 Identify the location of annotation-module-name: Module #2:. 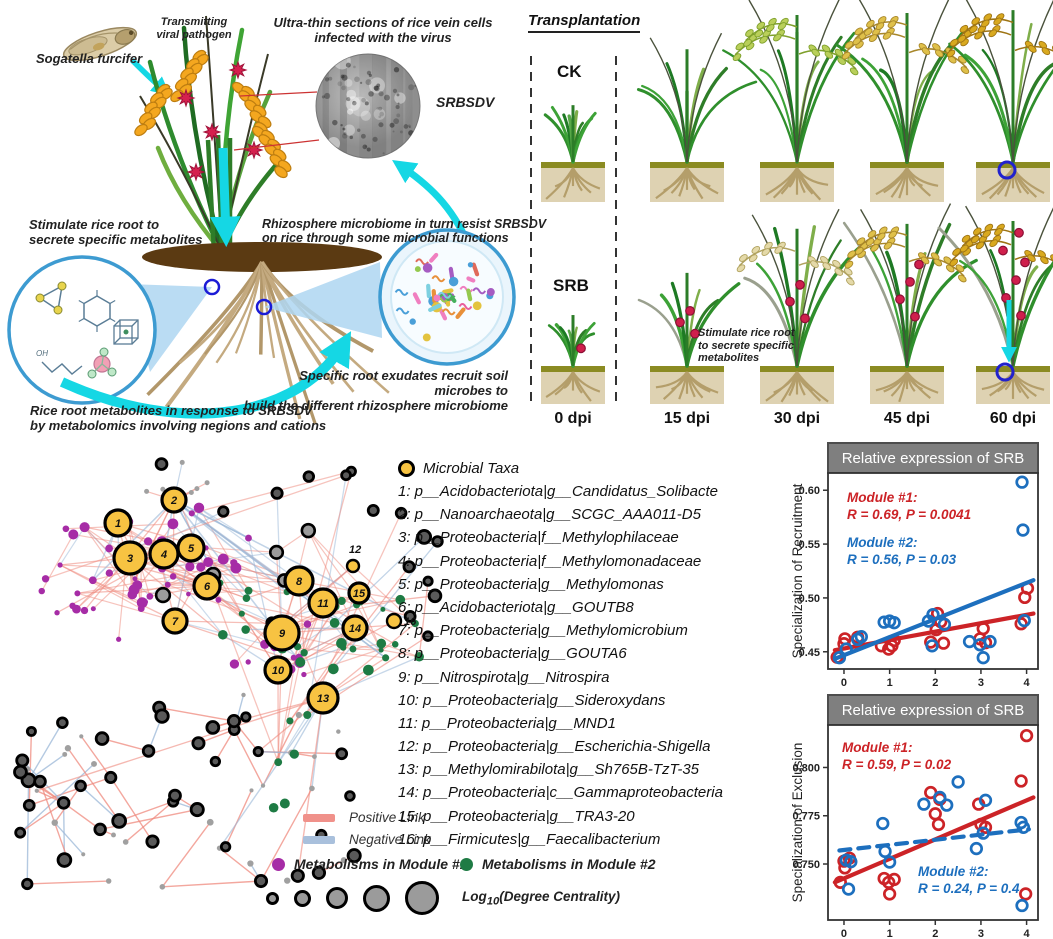
(882, 542).